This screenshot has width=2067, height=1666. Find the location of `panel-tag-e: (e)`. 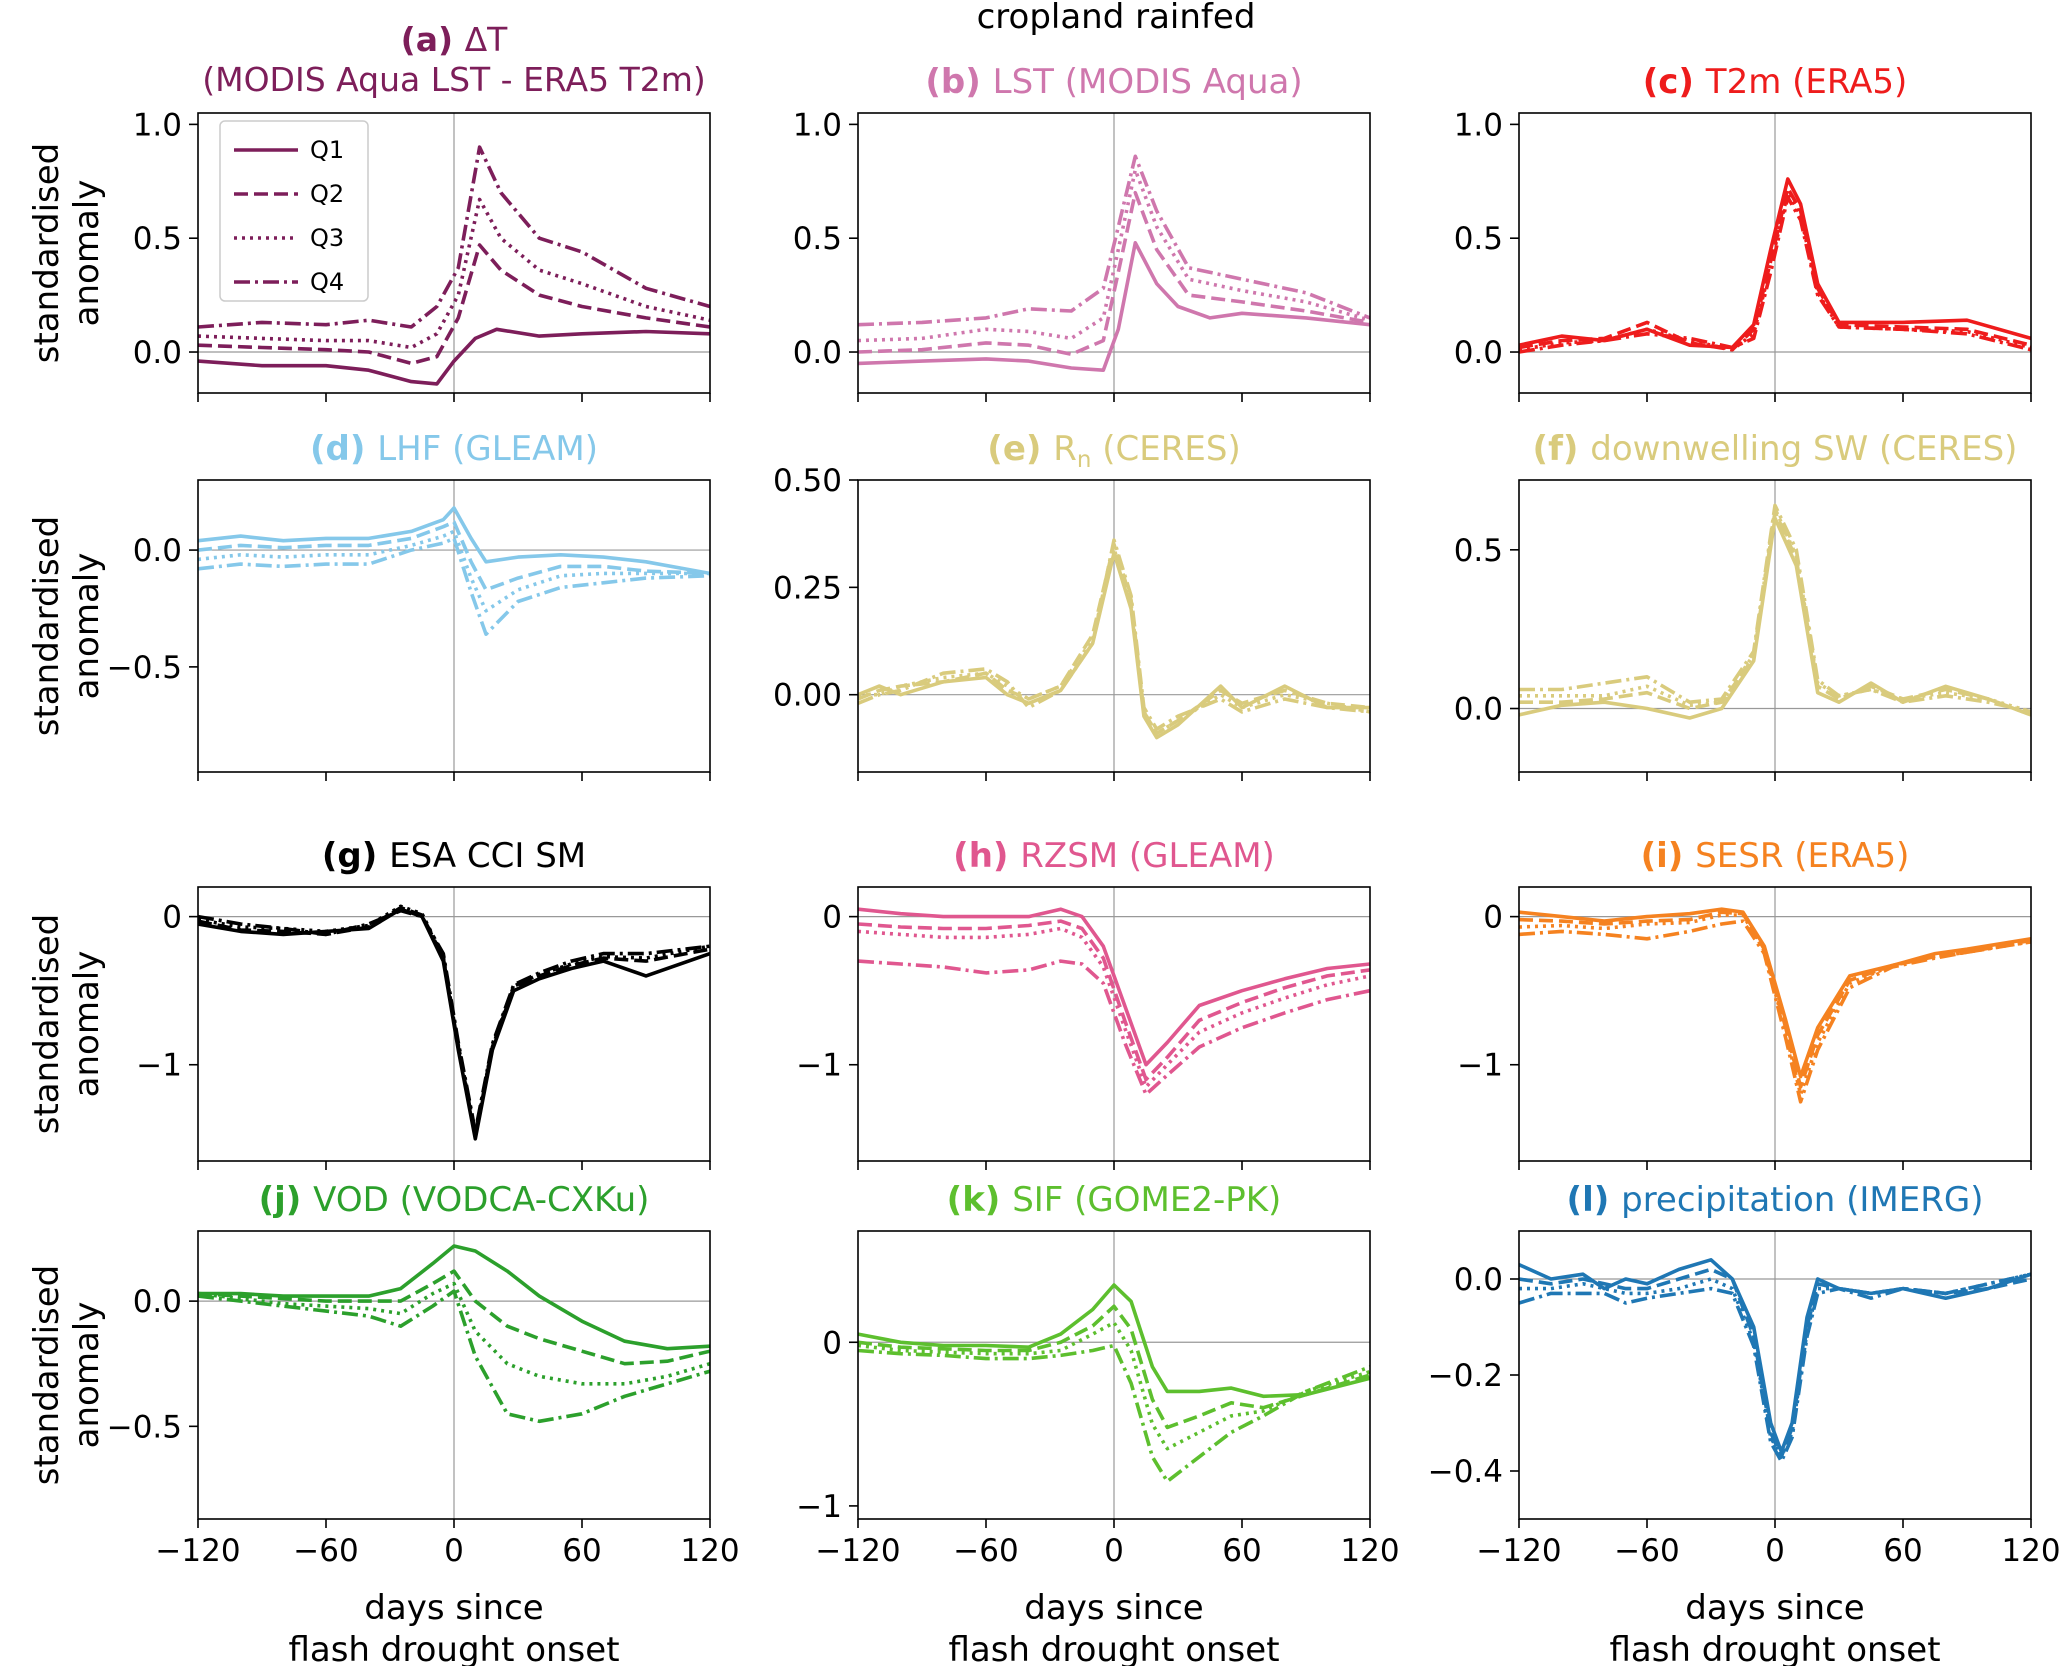

panel-tag-e: (e) is located at coordinates (1020, 449).